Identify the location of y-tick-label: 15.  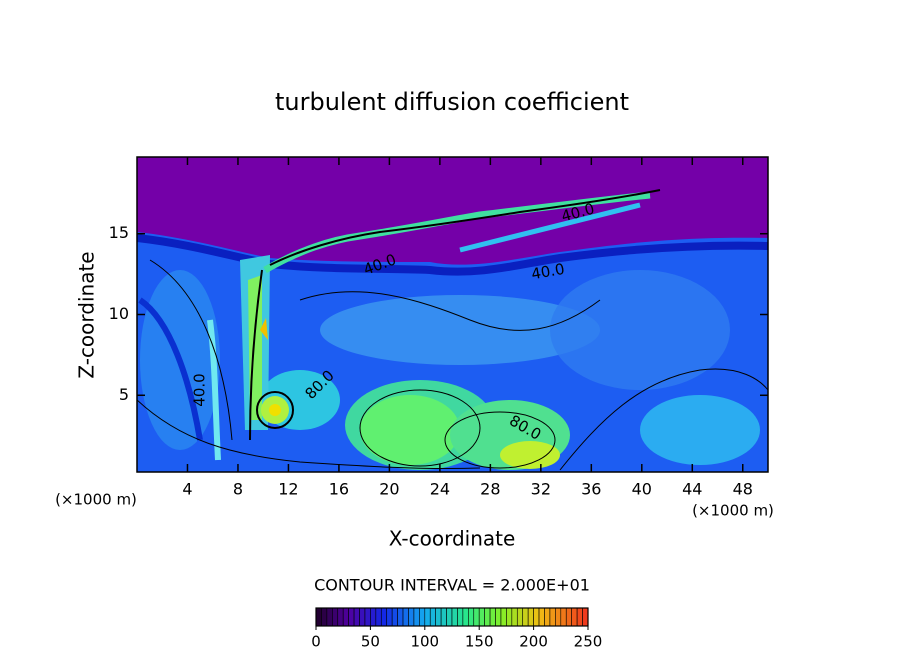
(119, 232).